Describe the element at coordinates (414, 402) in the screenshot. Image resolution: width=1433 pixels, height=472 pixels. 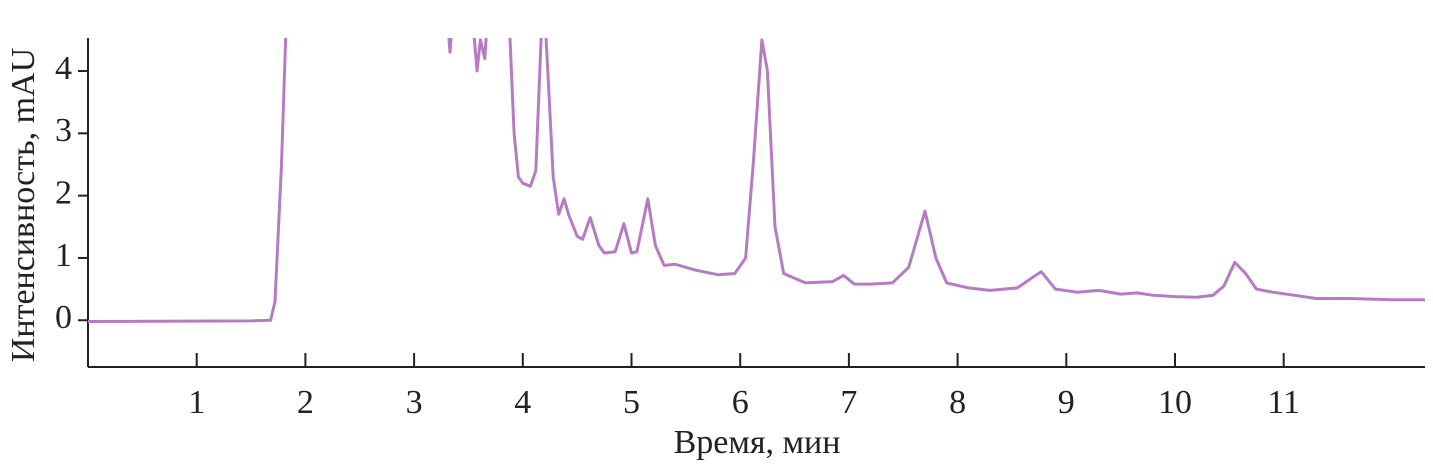
I see `x-tick-label: 3` at that location.